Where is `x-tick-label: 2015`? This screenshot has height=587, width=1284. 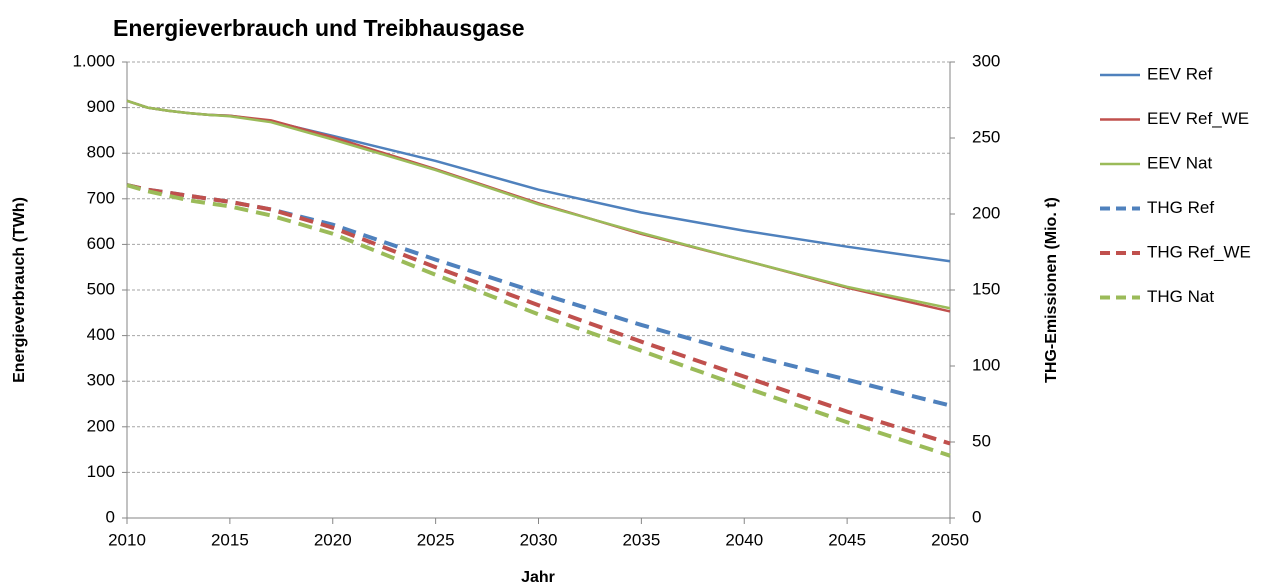
x-tick-label: 2015 is located at coordinates (230, 539).